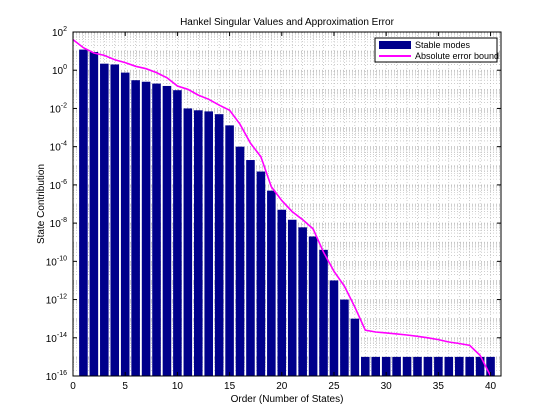  What do you see at coordinates (439, 386) in the screenshot?
I see `x-tick-label: 35` at bounding box center [439, 386].